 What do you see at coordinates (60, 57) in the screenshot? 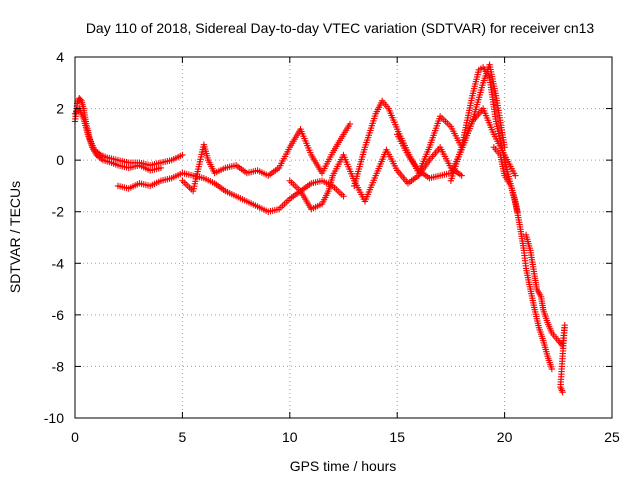
I see `y-tick-label: 4` at bounding box center [60, 57].